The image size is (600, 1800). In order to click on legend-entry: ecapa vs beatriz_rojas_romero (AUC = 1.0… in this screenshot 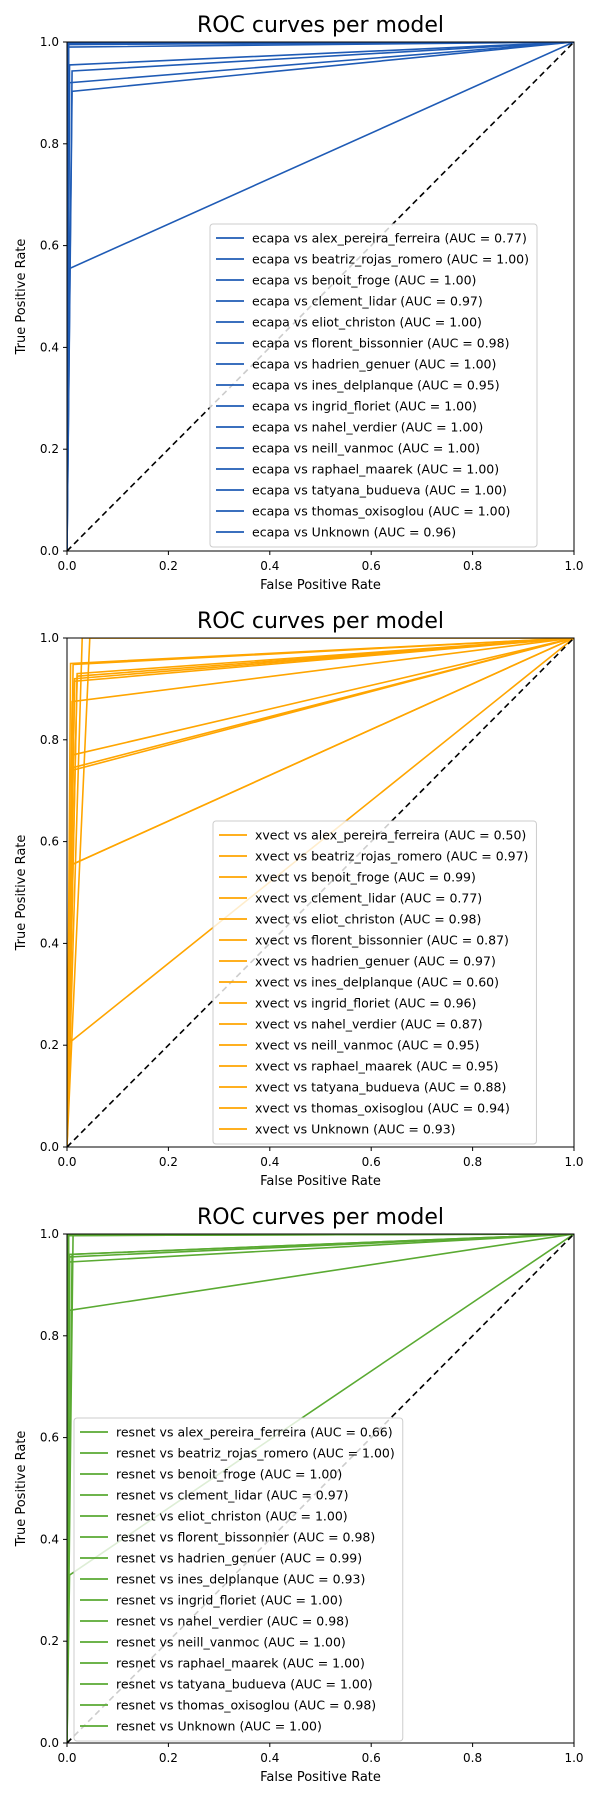, I will do `click(390, 259)`.